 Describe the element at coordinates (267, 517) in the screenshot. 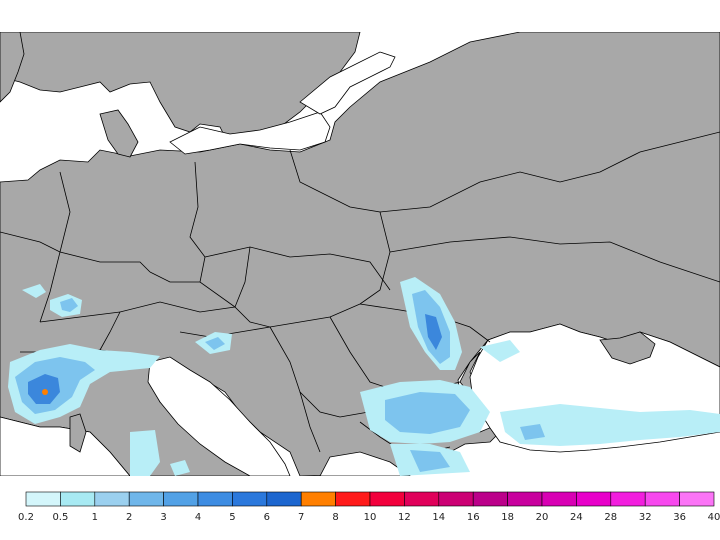

I see `legend-tick-label: 6` at that location.